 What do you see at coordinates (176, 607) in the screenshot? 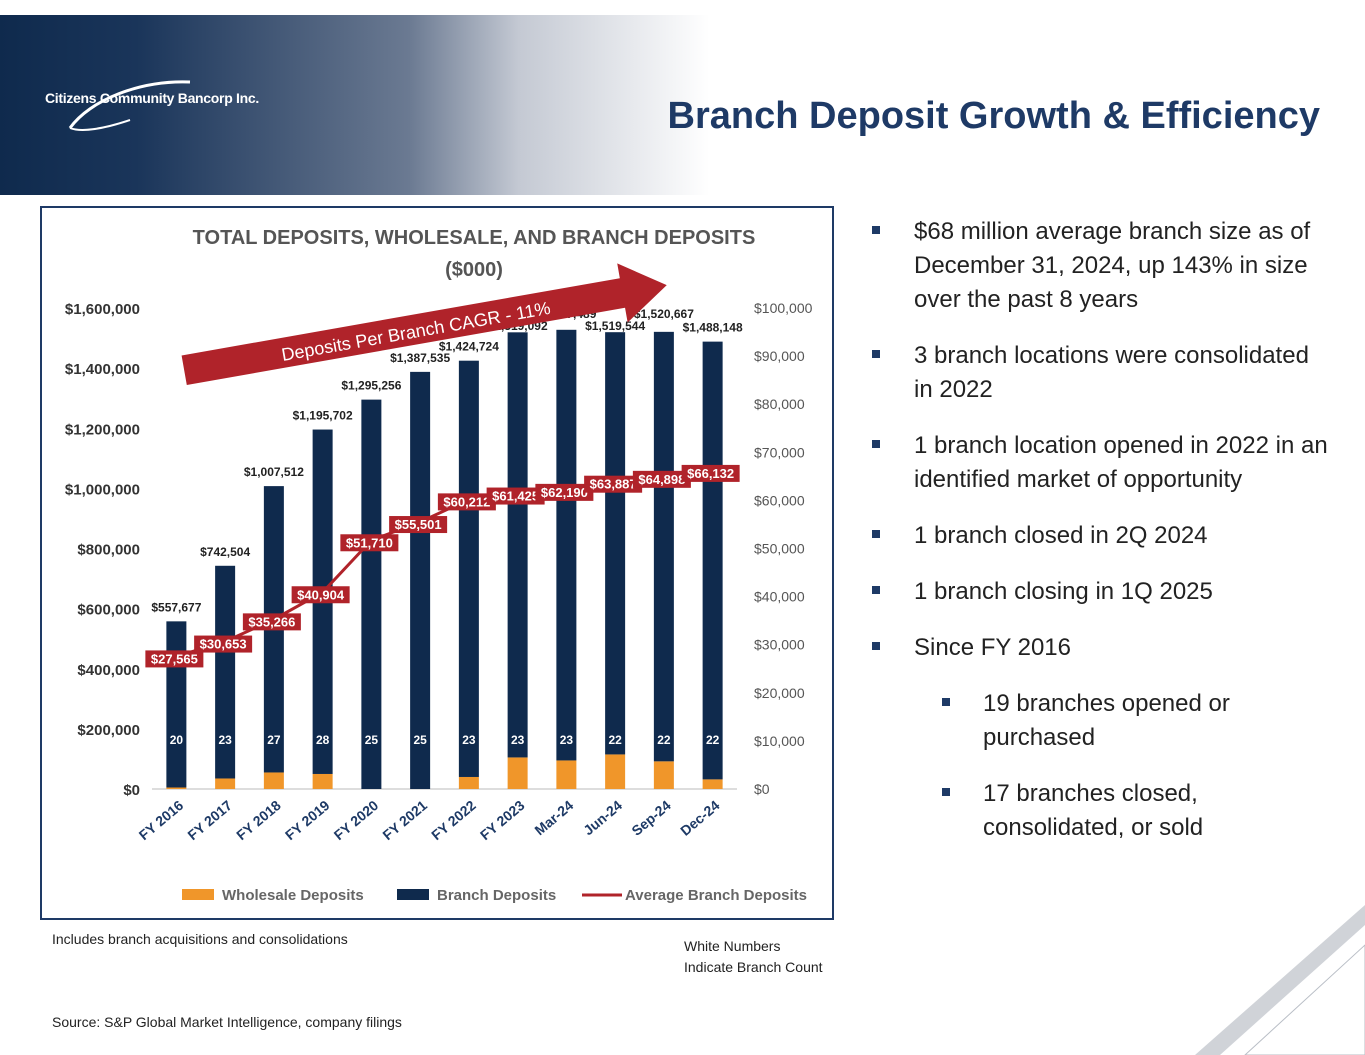
I see `total-deposits-label: $557,677` at bounding box center [176, 607].